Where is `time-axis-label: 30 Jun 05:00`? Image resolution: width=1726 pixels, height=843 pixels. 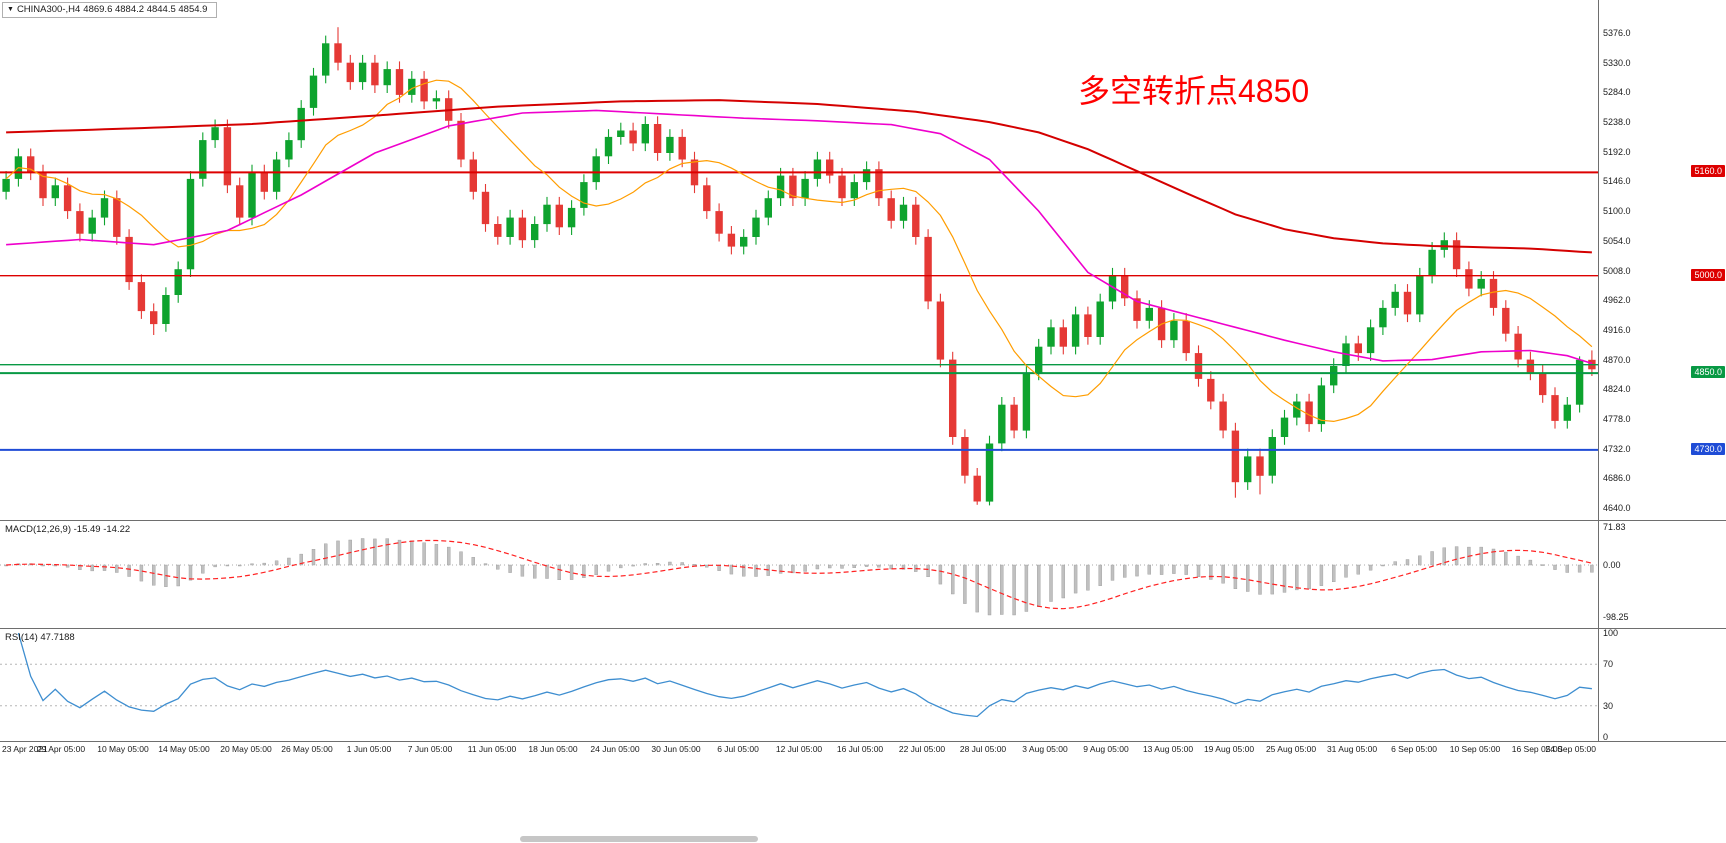 time-axis-label: 30 Jun 05:00 is located at coordinates (676, 749).